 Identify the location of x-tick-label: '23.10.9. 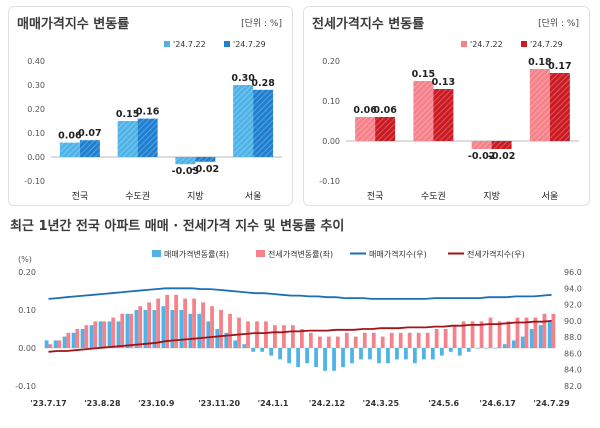
(156, 403).